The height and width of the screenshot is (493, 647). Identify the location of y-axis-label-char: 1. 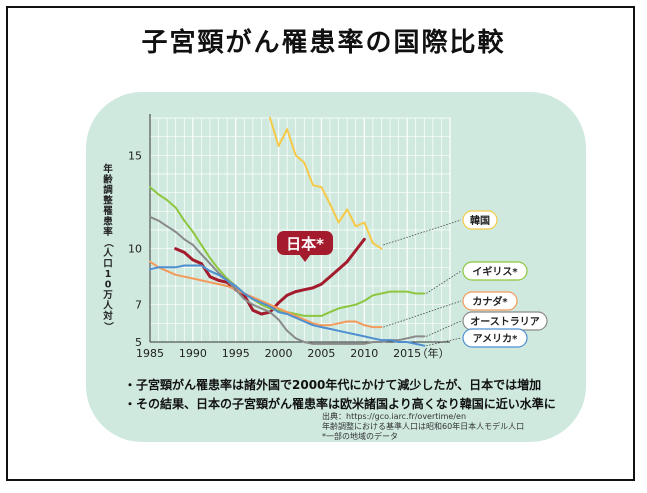
(108, 274).